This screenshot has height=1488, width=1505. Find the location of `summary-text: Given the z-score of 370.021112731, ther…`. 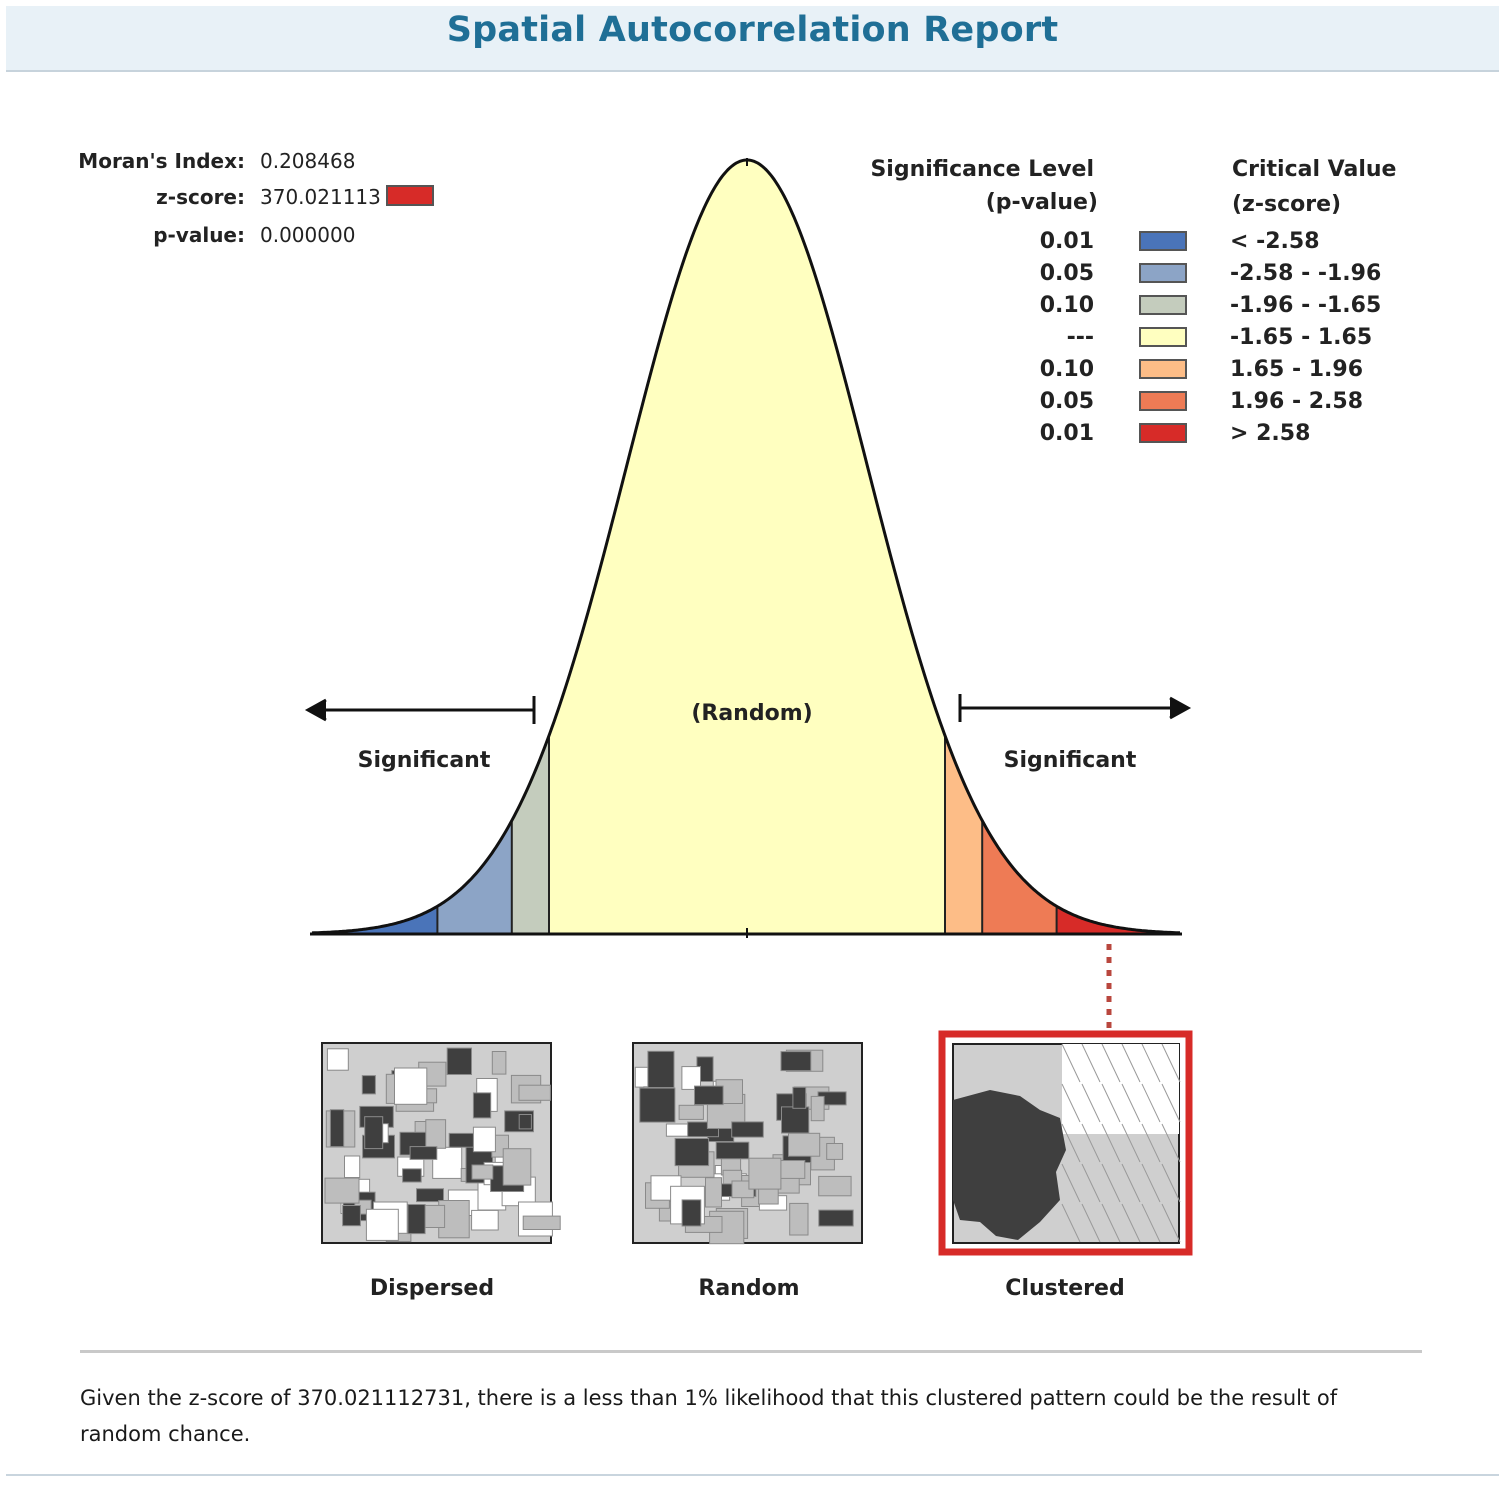

summary-text: Given the z-score of 370.021112731, ther… is located at coordinates (709, 1416).